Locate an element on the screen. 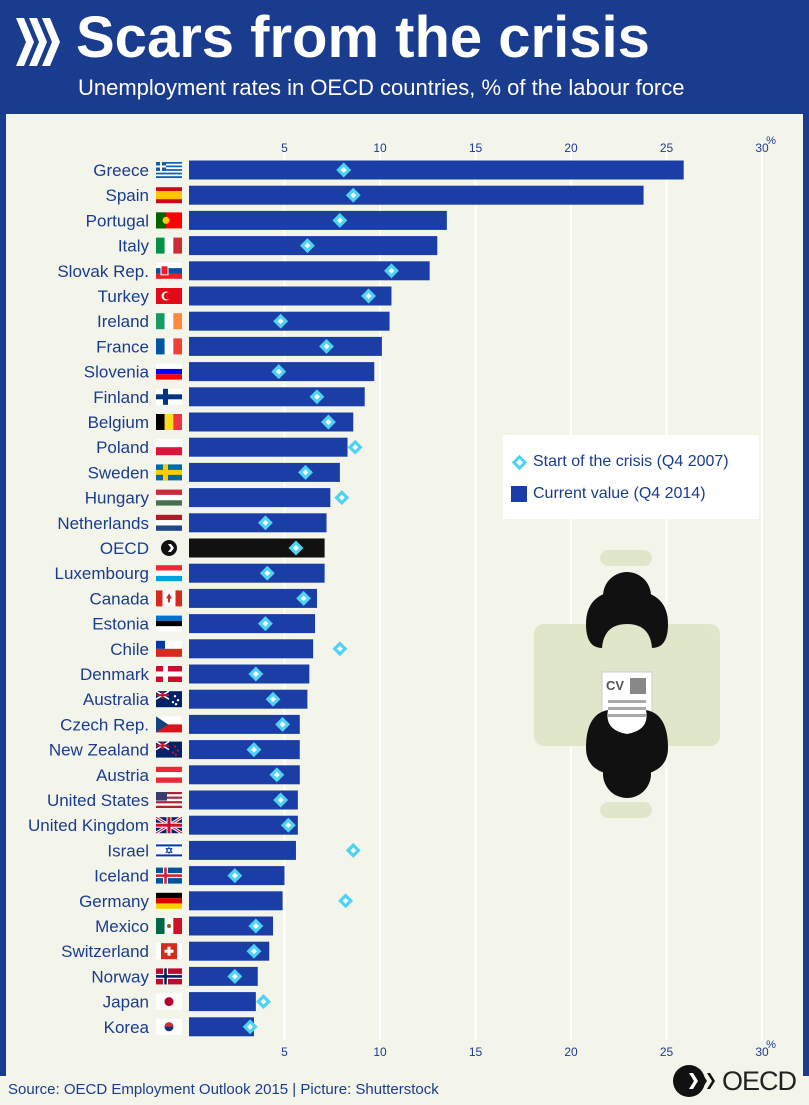  legend-item-current: Current value (Q4 2014) is located at coordinates (608, 494).